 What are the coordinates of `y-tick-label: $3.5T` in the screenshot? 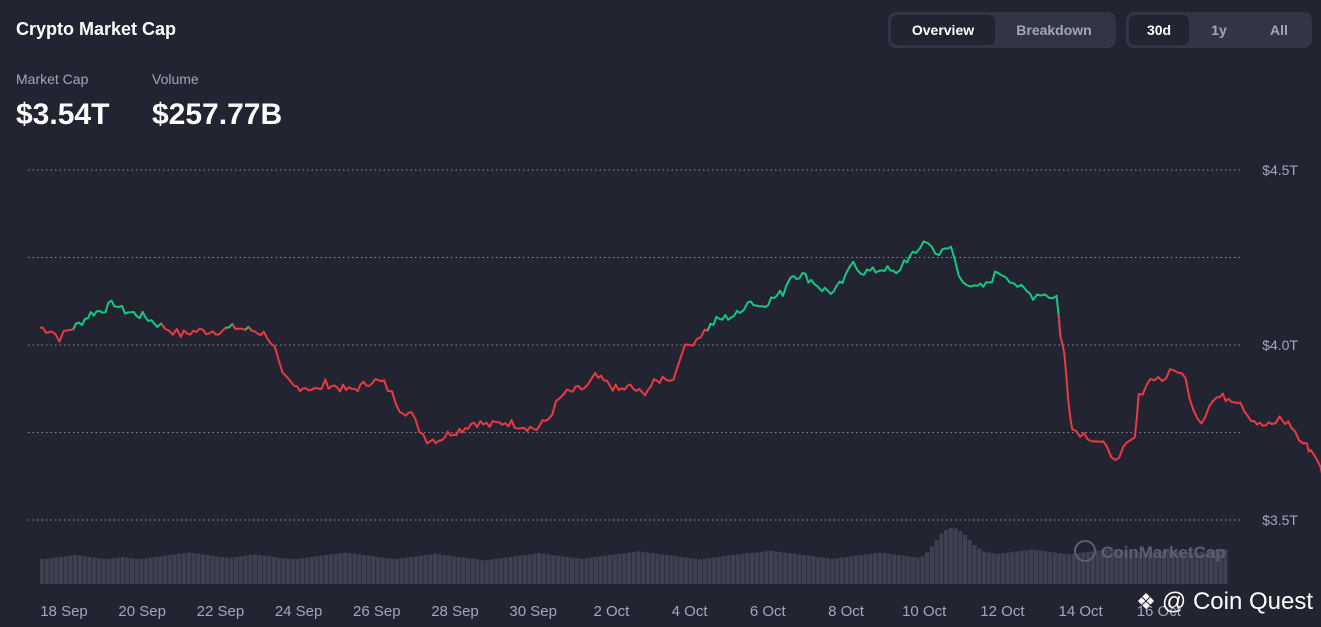 It's located at (1280, 520).